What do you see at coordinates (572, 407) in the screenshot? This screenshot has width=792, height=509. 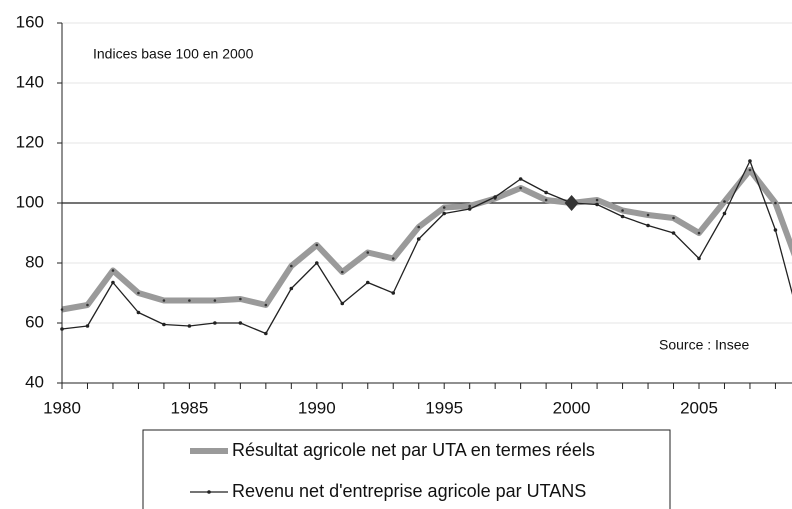 I see `x-tick-label: 2000` at bounding box center [572, 407].